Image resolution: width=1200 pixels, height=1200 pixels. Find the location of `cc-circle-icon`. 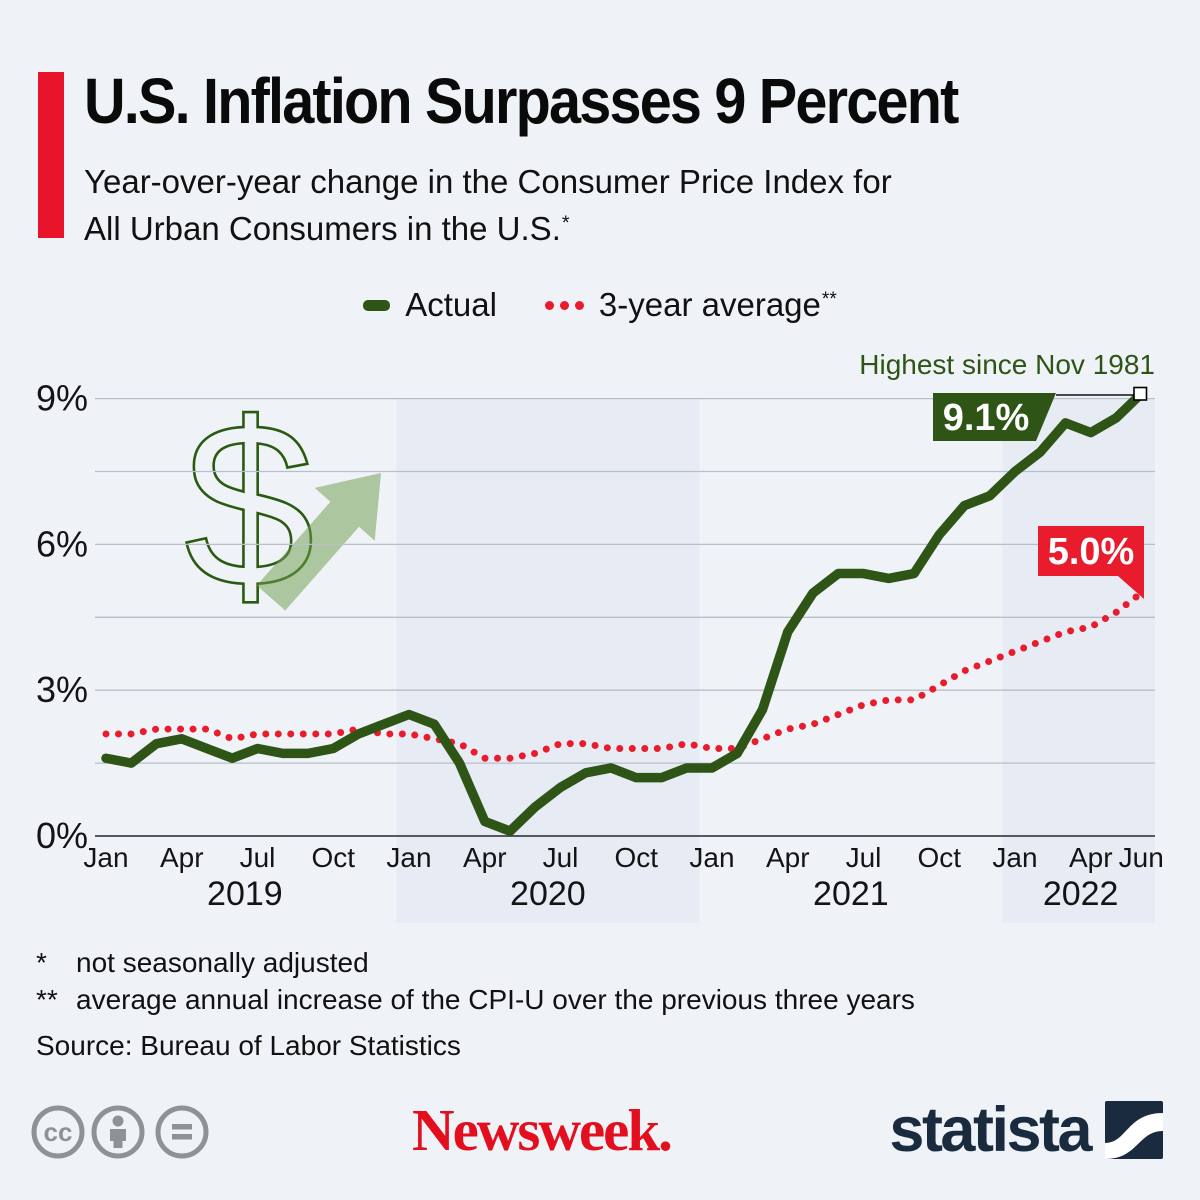

cc-circle-icon is located at coordinates (58, 1132).